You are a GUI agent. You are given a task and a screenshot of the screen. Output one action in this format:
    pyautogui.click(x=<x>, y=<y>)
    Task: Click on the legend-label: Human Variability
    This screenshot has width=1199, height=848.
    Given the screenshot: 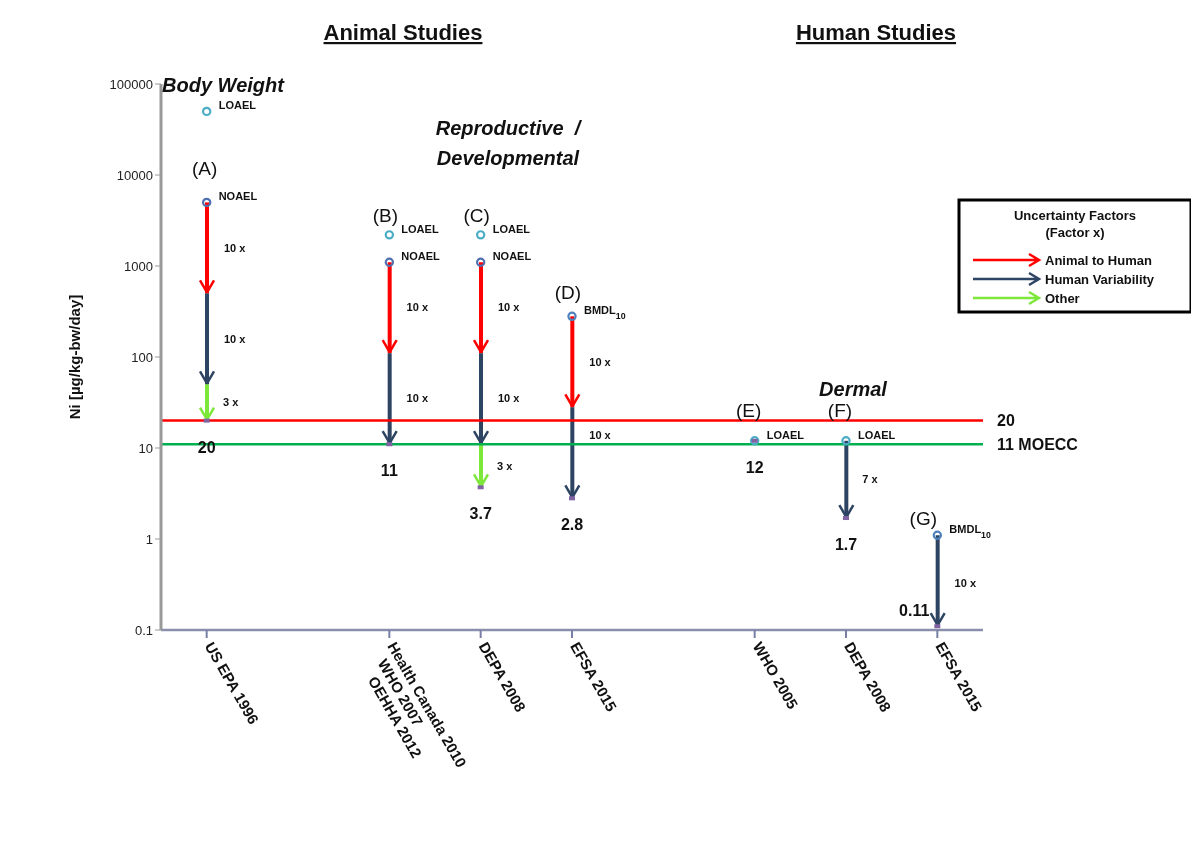 What is the action you would take?
    pyautogui.click(x=1100, y=279)
    